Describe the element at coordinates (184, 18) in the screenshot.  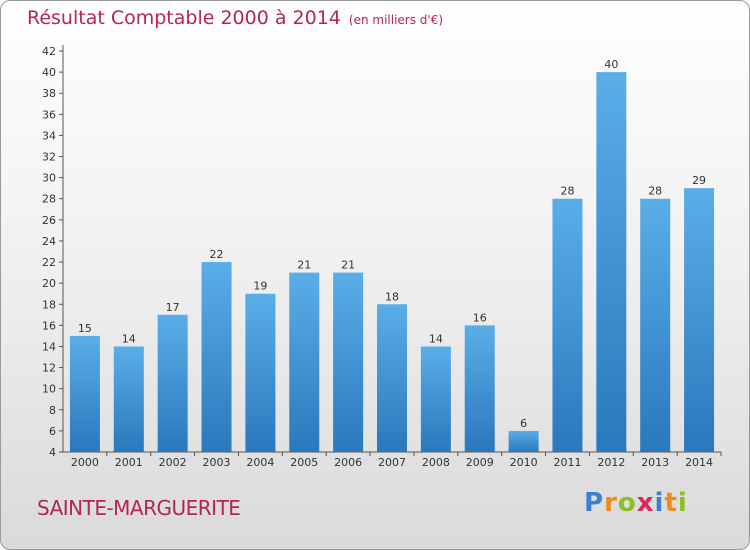
I see `chart-title-text: Résultat Comptable 2000 à 2014` at that location.